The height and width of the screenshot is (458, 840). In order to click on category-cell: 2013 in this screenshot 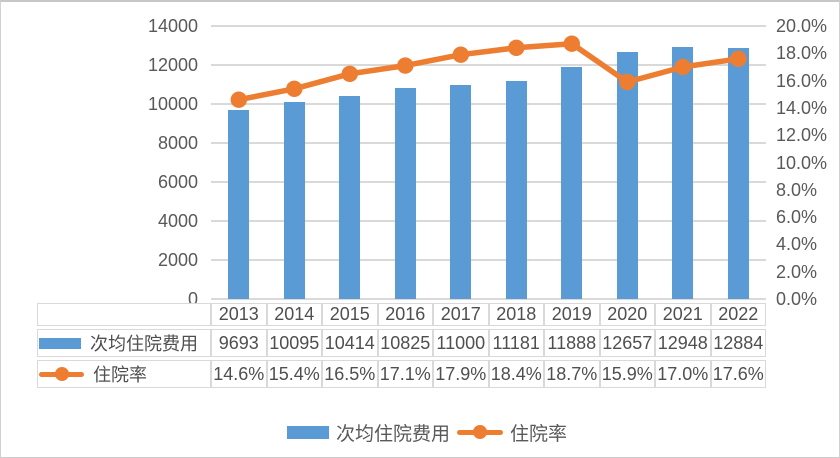, I will do `click(239, 314)`.